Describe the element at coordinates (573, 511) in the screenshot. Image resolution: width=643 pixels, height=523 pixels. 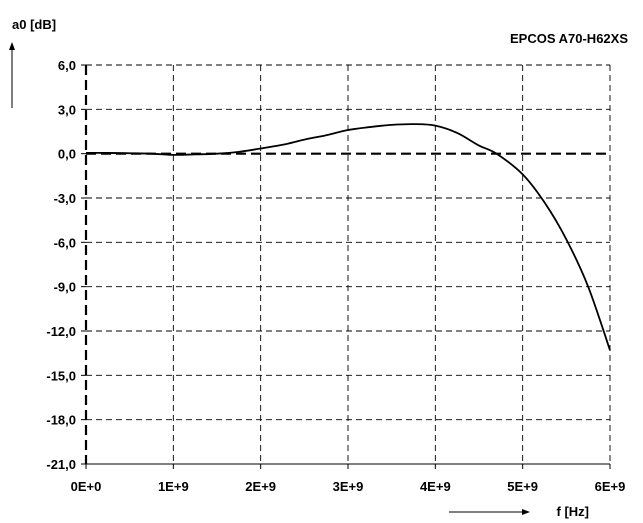
I see `x-axis-title: f [Hz]` at that location.